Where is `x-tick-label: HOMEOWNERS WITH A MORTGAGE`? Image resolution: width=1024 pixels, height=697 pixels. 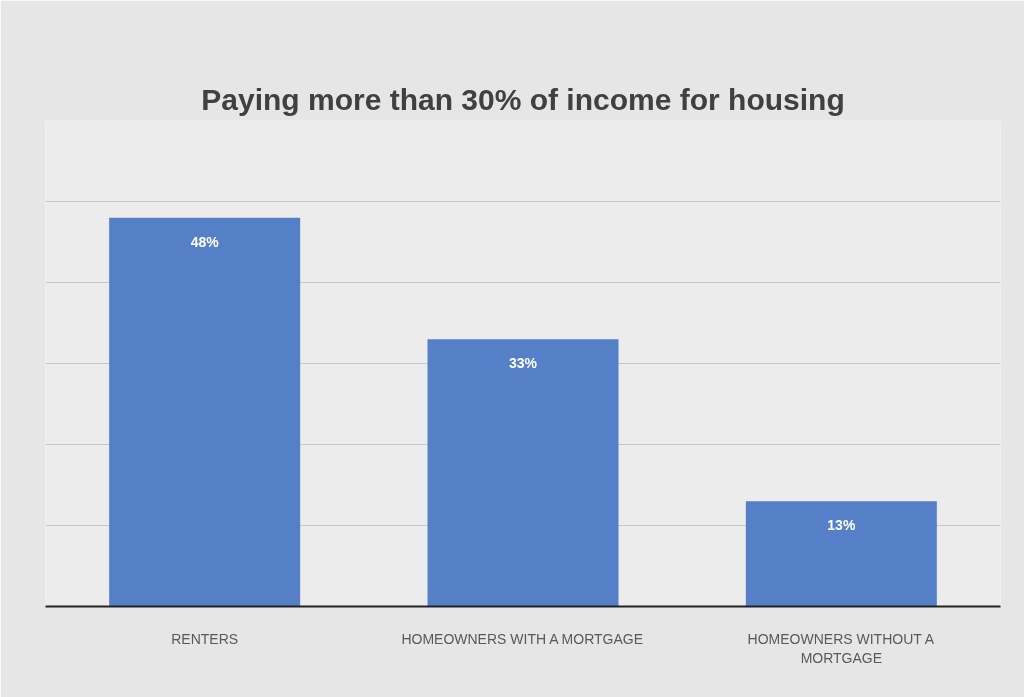
x-tick-label: HOMEOWNERS WITH A MORTGAGE is located at coordinates (522, 638).